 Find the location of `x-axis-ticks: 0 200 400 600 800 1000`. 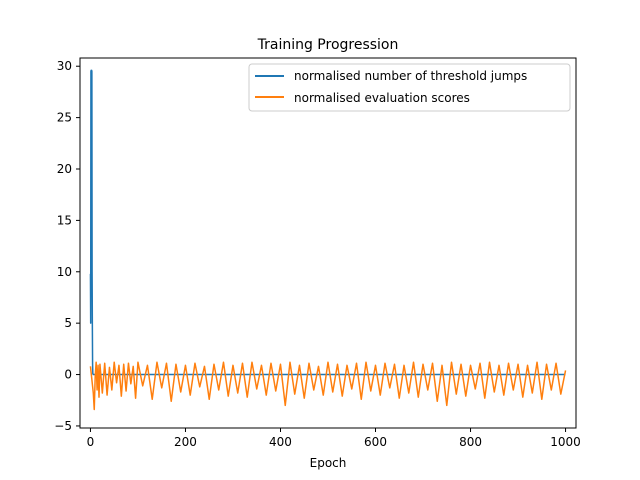

x-axis-ticks: 0 200 400 600 800 1000 is located at coordinates (334, 438).